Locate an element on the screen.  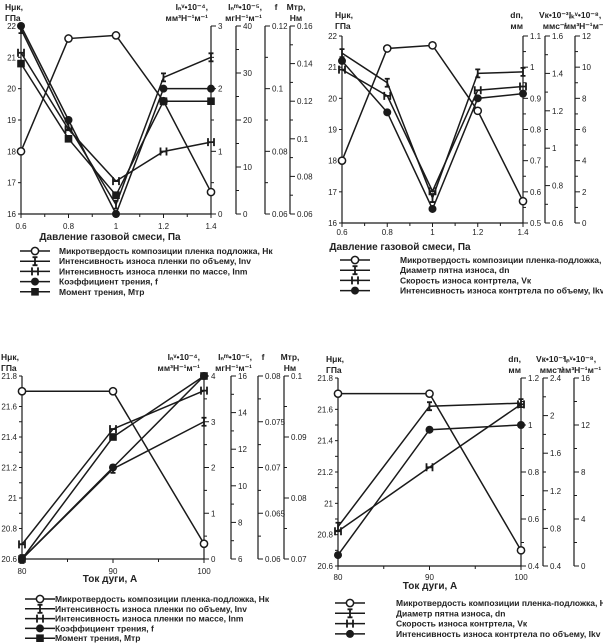
axis-title: dп, is located at coordinates (514, 359).